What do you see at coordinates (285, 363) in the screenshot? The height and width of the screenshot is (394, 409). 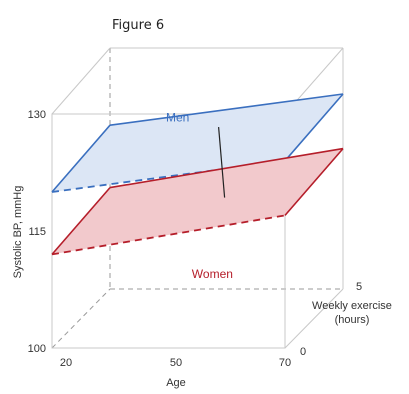 I see `x-tick-label: 70` at bounding box center [285, 363].